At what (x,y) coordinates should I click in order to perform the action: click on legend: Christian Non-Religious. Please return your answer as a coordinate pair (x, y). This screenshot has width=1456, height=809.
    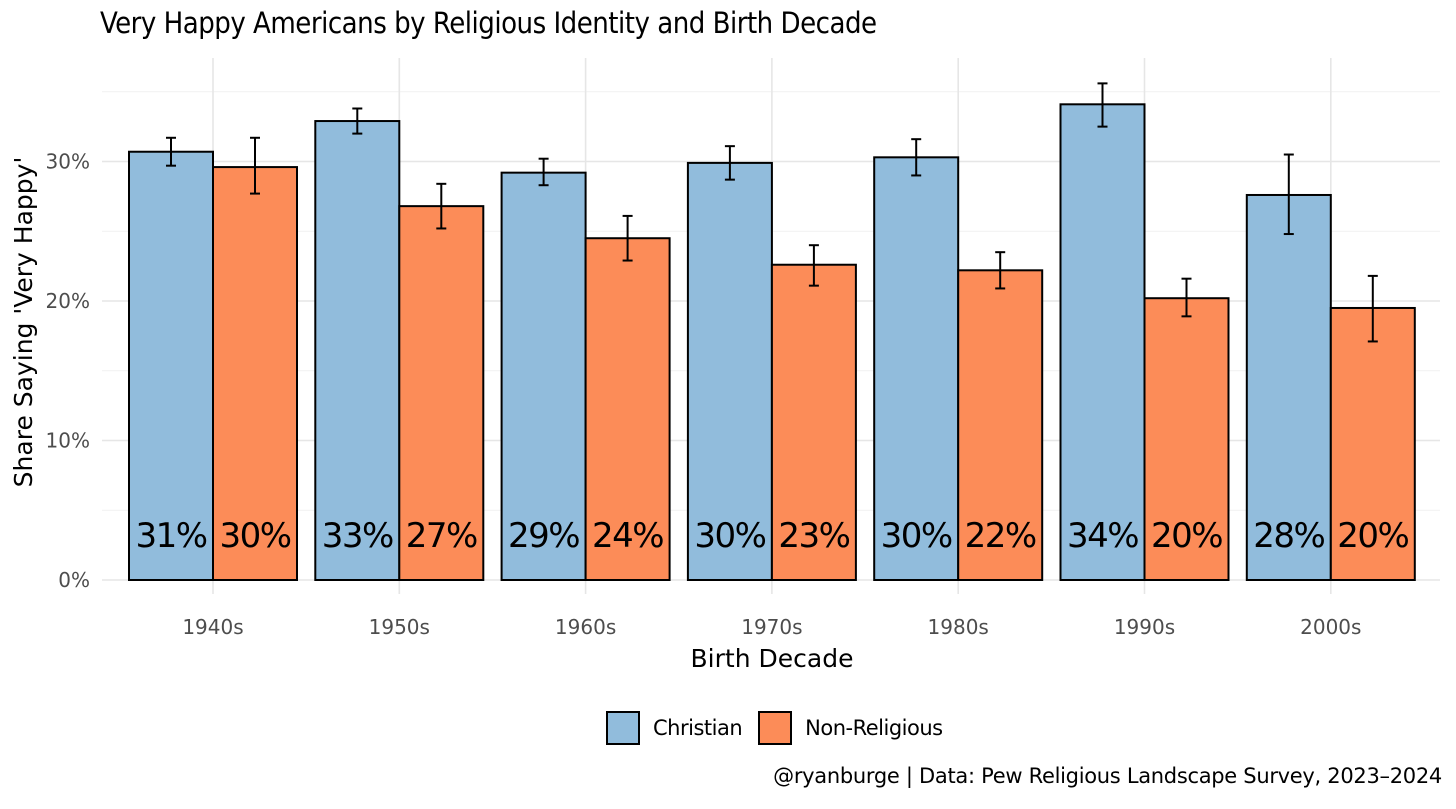
    Looking at the image, I should click on (782, 728).